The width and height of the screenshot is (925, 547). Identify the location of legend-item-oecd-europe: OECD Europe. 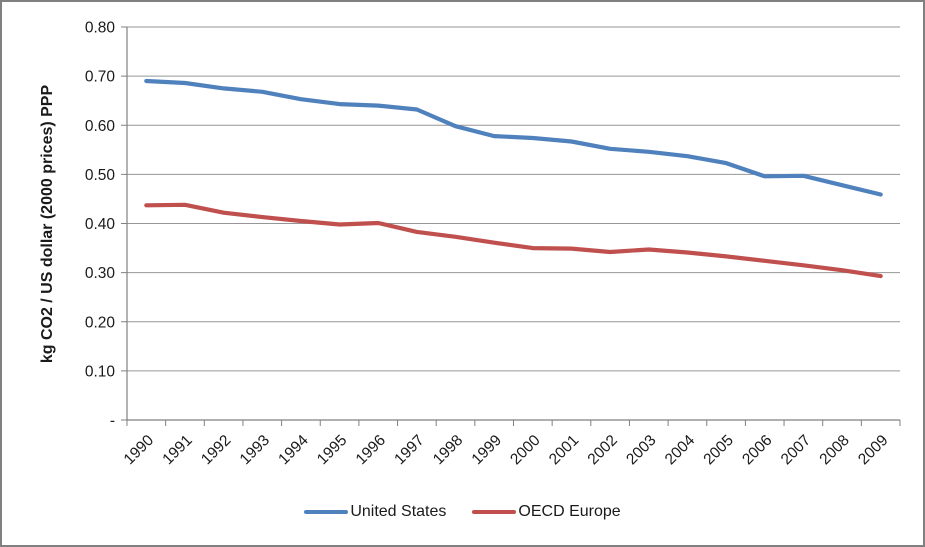
(546, 512).